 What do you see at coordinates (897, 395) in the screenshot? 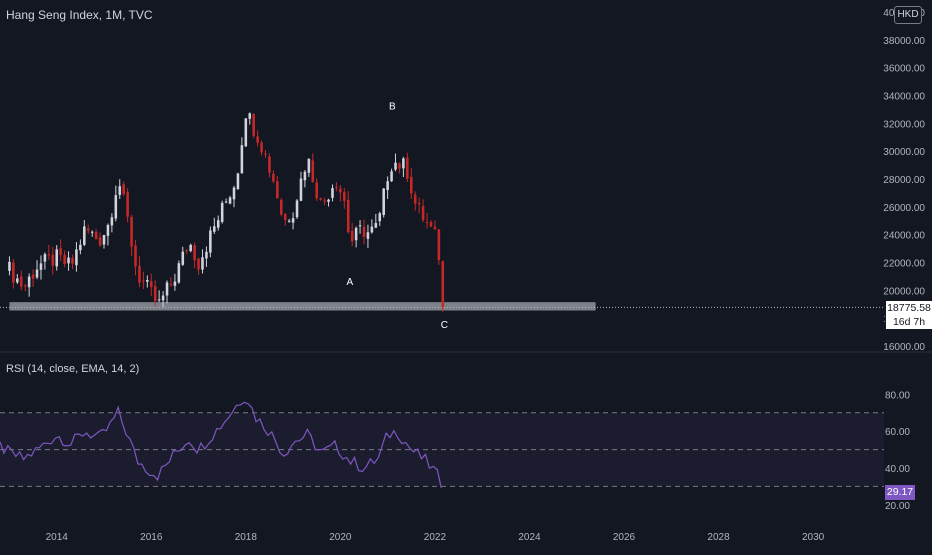
I see `rsi-tick-label: 80.00` at bounding box center [897, 395].